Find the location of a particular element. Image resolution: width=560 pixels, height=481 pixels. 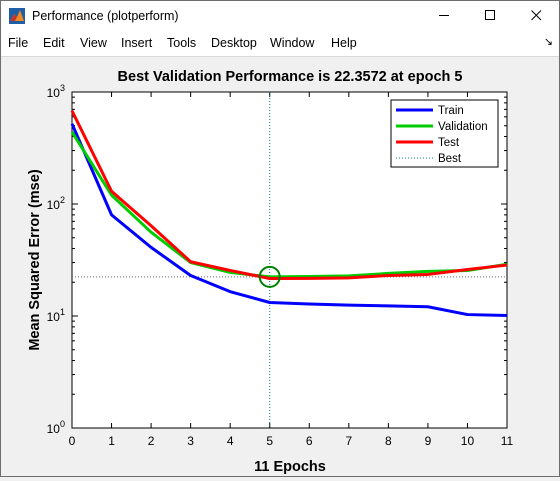

x-tick-label: 10 is located at coordinates (468, 441).